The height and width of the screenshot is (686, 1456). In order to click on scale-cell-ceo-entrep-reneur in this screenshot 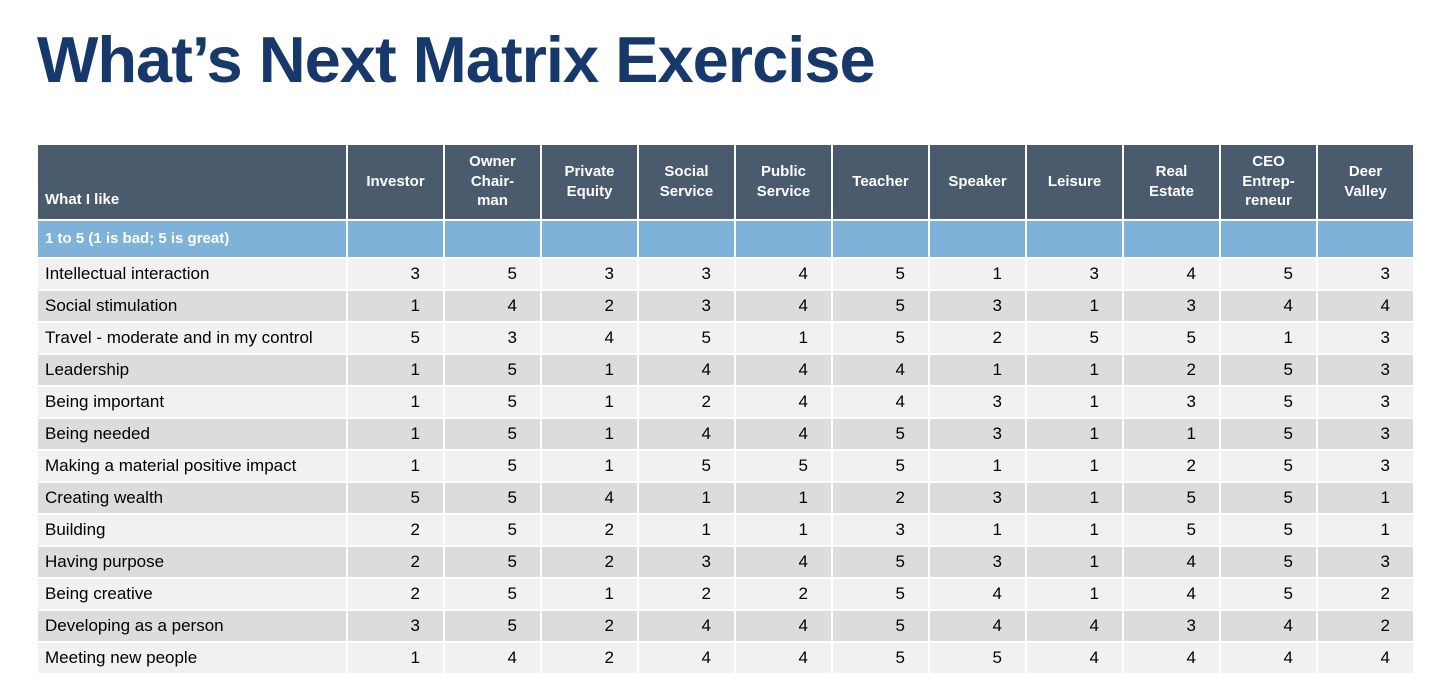, I will do `click(1268, 238)`.